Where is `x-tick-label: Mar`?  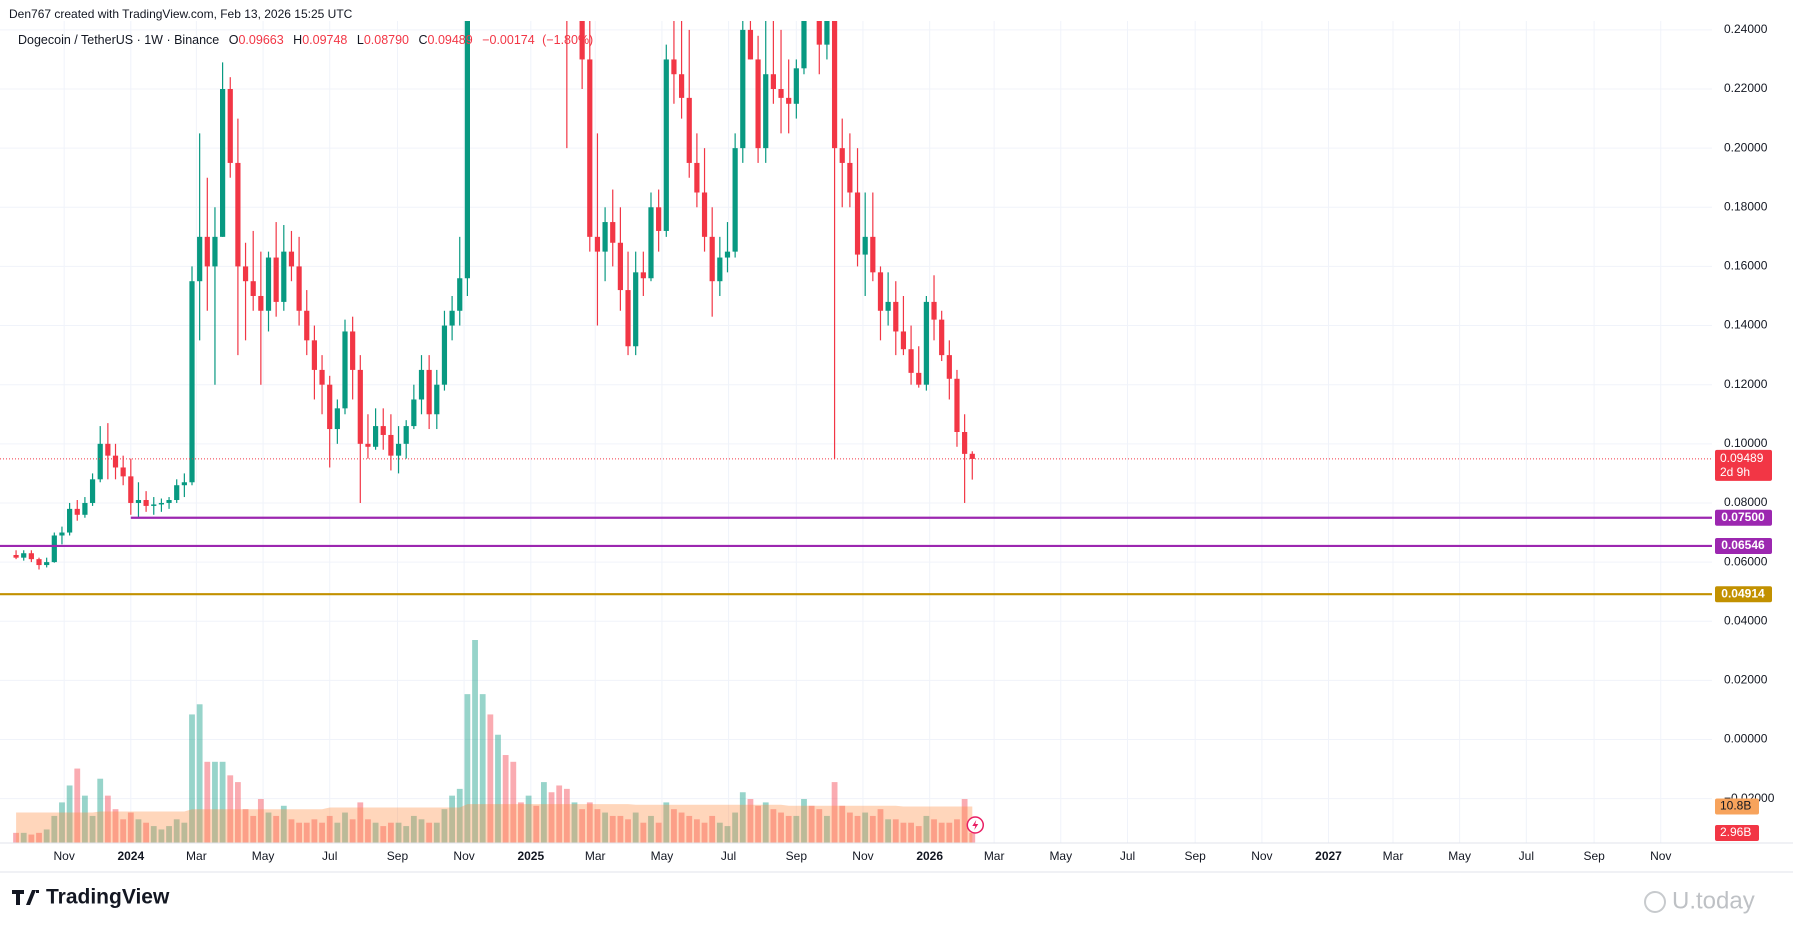
x-tick-label: Mar is located at coordinates (196, 856).